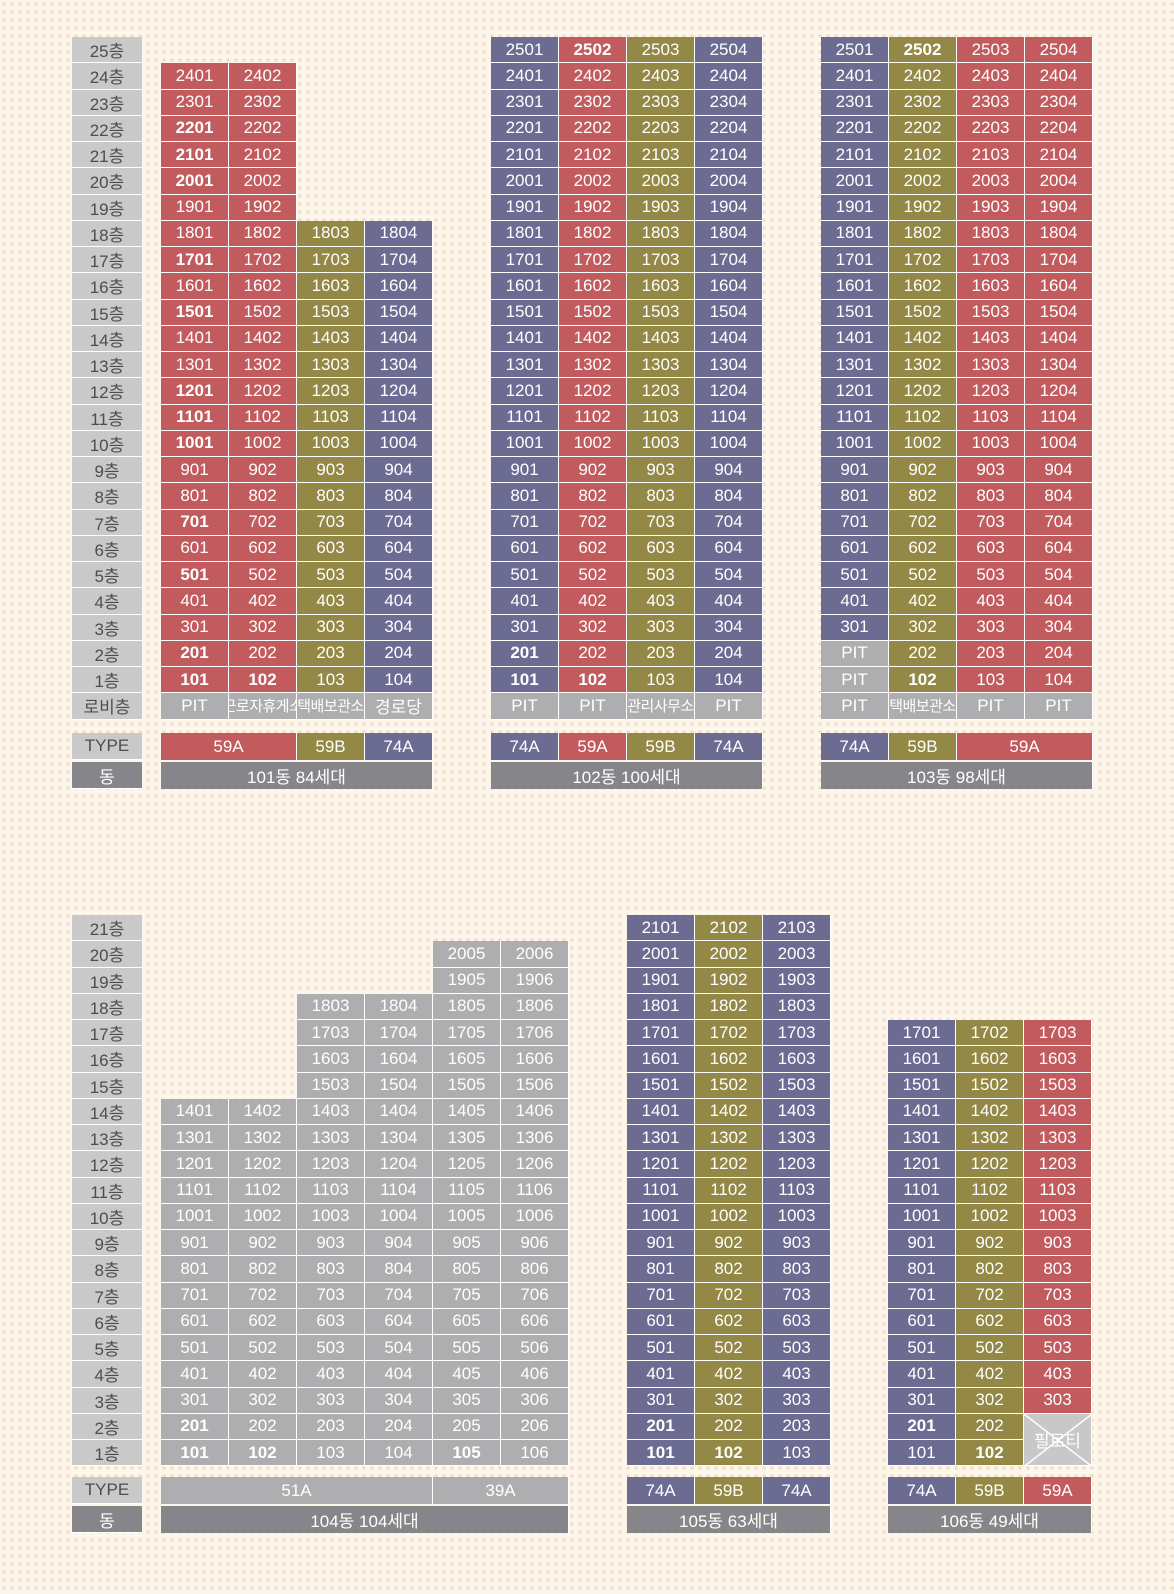 The image size is (1174, 1594). I want to click on unit-cell: 605, so click(467, 1321).